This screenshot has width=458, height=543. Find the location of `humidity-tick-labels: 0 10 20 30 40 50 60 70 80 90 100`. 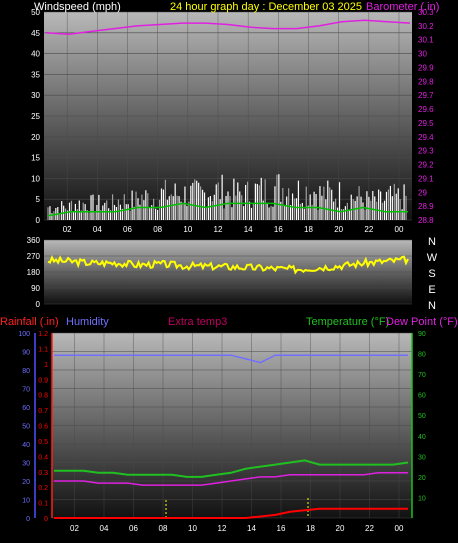

humidity-tick-labels: 0 10 20 30 40 50 60 70 80 90 100 is located at coordinates (24, 427).